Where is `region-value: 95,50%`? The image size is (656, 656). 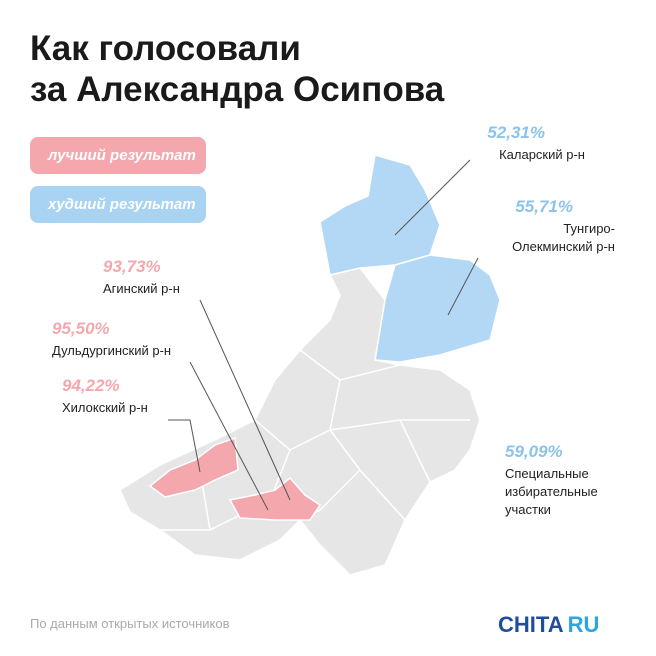
region-value: 95,50% is located at coordinates (81, 328).